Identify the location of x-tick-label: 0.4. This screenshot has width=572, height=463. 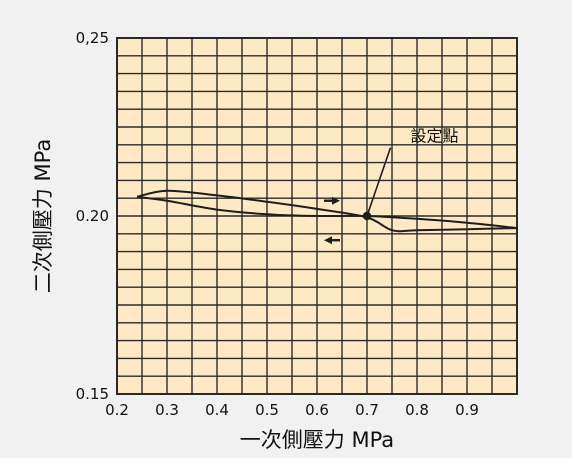
(217, 410).